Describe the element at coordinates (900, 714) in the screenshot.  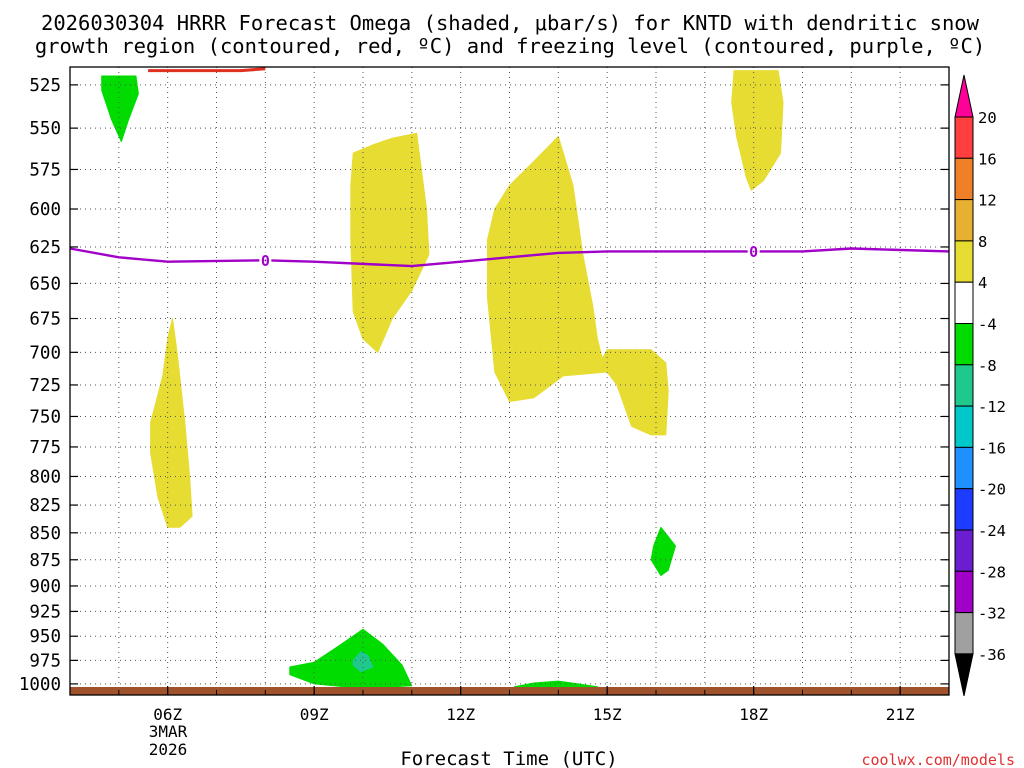
I see `x-tick-label: 21Z` at that location.